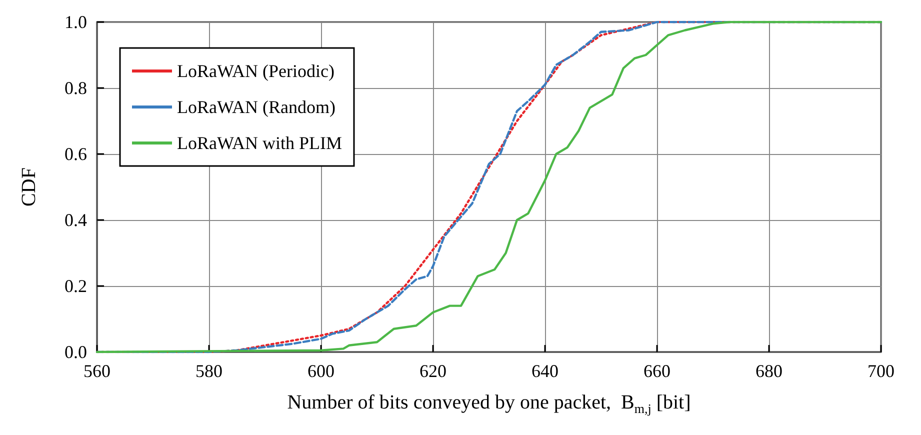 This screenshot has width=921, height=435. I want to click on y-tick-label: 0.4, so click(75, 220).